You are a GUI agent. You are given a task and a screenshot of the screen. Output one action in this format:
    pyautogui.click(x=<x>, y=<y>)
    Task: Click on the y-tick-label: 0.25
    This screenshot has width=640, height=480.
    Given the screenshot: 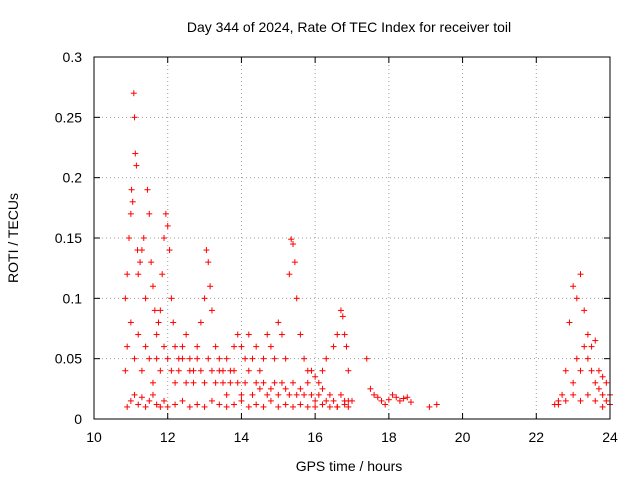 What is the action you would take?
    pyautogui.click(x=68, y=117)
    